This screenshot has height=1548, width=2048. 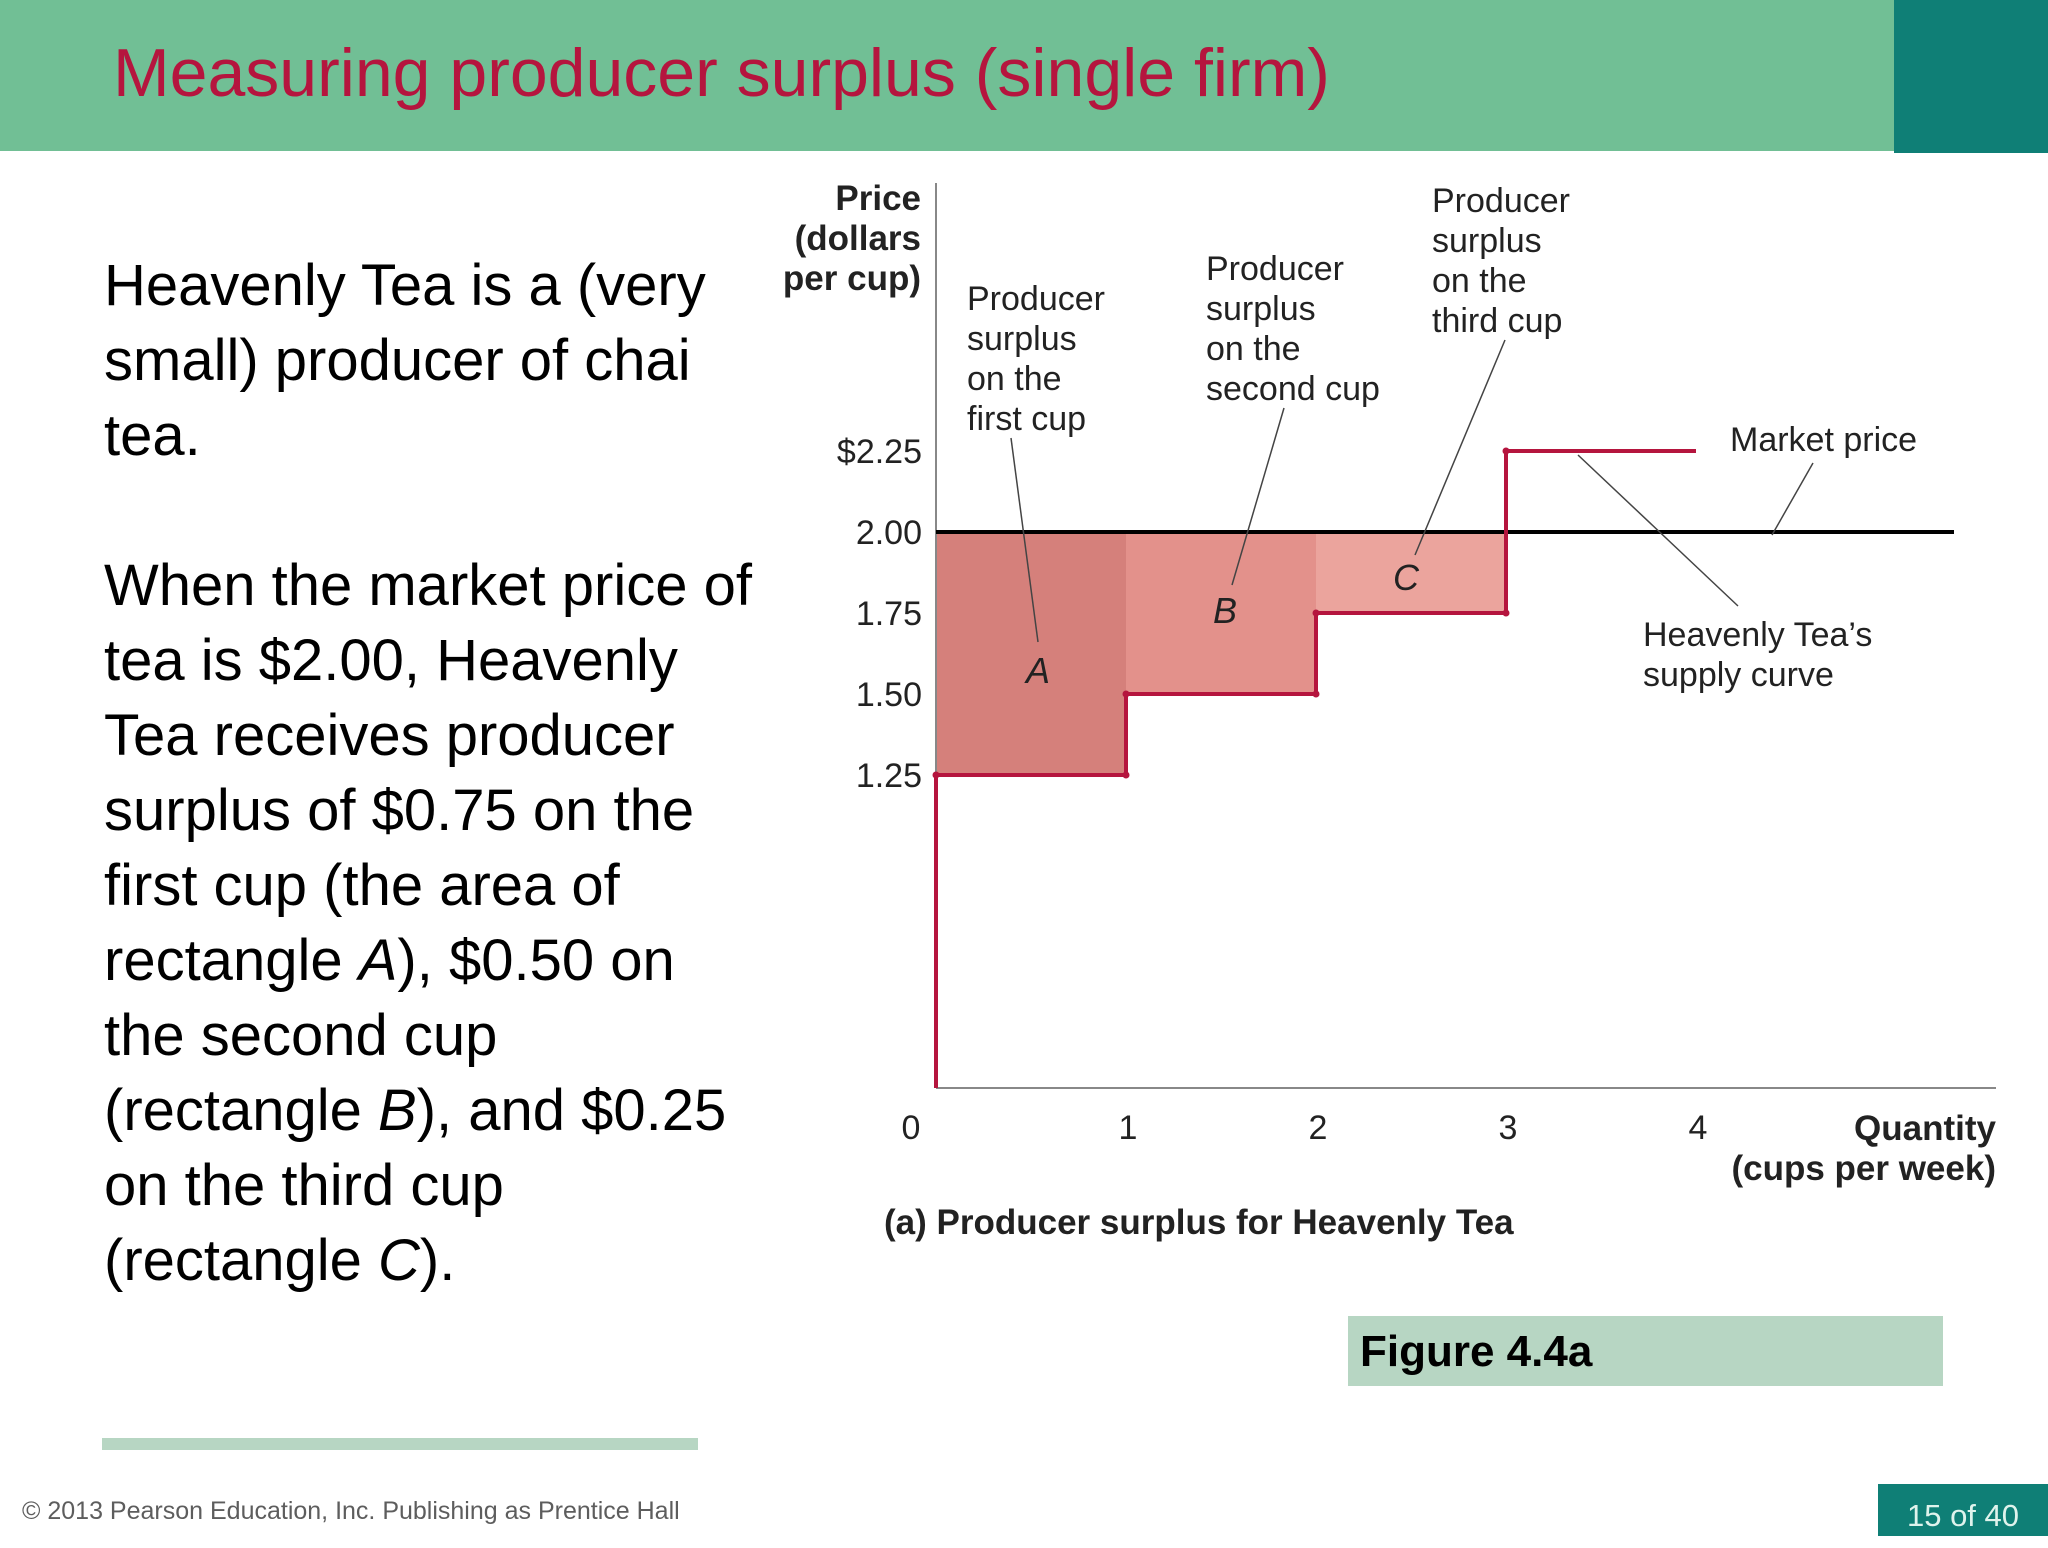 I want to click on text-segment: ), $0.50 on the second cup (rectangle, so click(x=389, y=1035).